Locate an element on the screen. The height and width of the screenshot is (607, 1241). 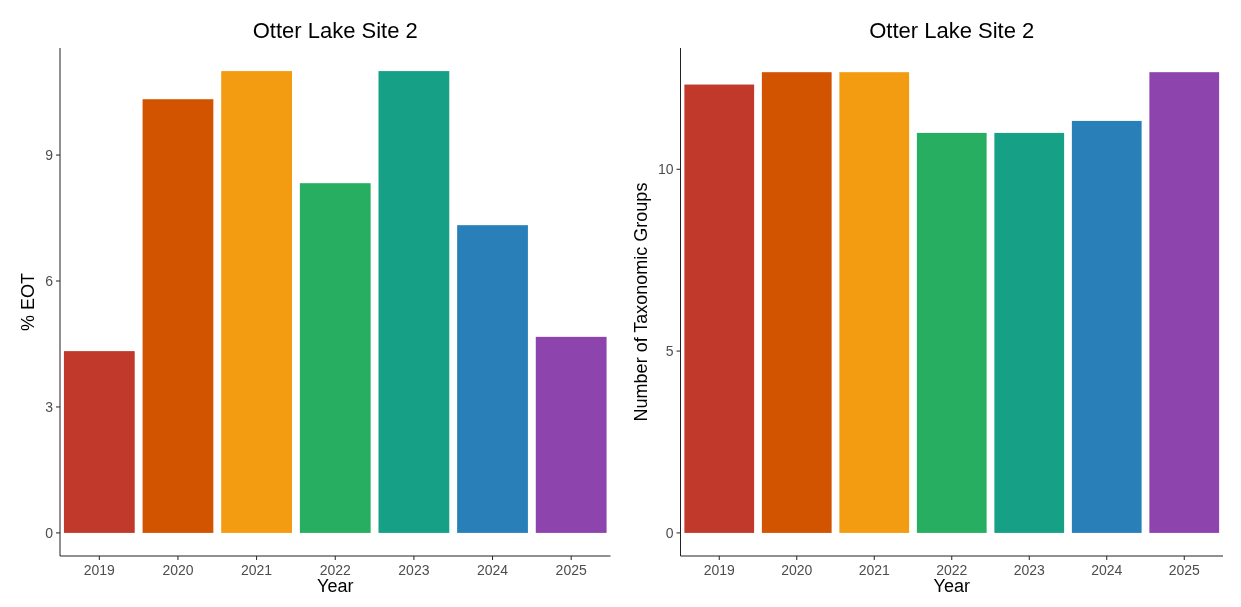
y-tick-label: 3 is located at coordinates (49, 406).